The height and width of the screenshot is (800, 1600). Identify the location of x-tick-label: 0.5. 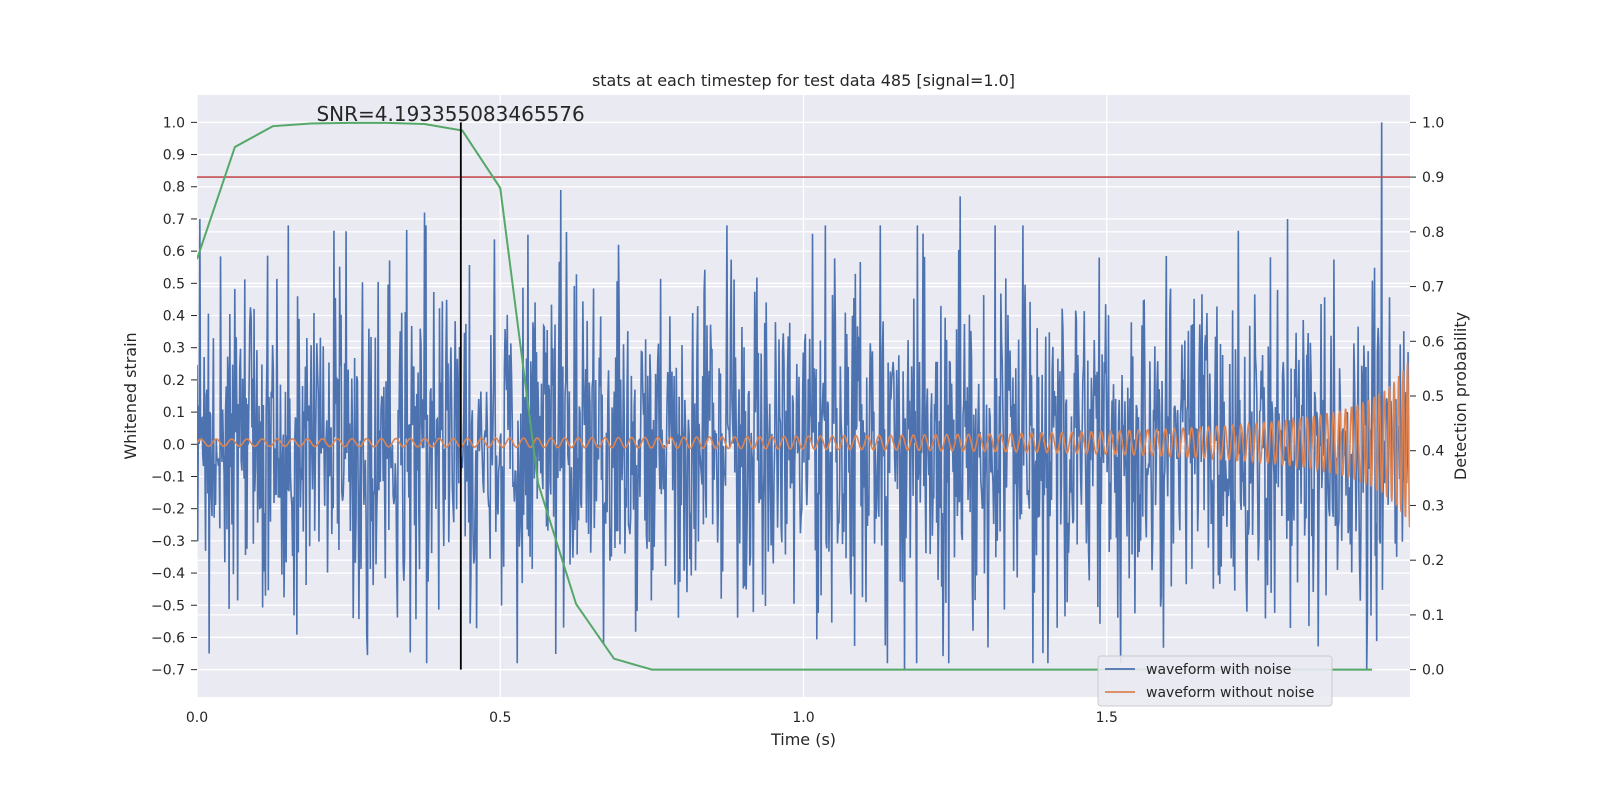
(500, 718).